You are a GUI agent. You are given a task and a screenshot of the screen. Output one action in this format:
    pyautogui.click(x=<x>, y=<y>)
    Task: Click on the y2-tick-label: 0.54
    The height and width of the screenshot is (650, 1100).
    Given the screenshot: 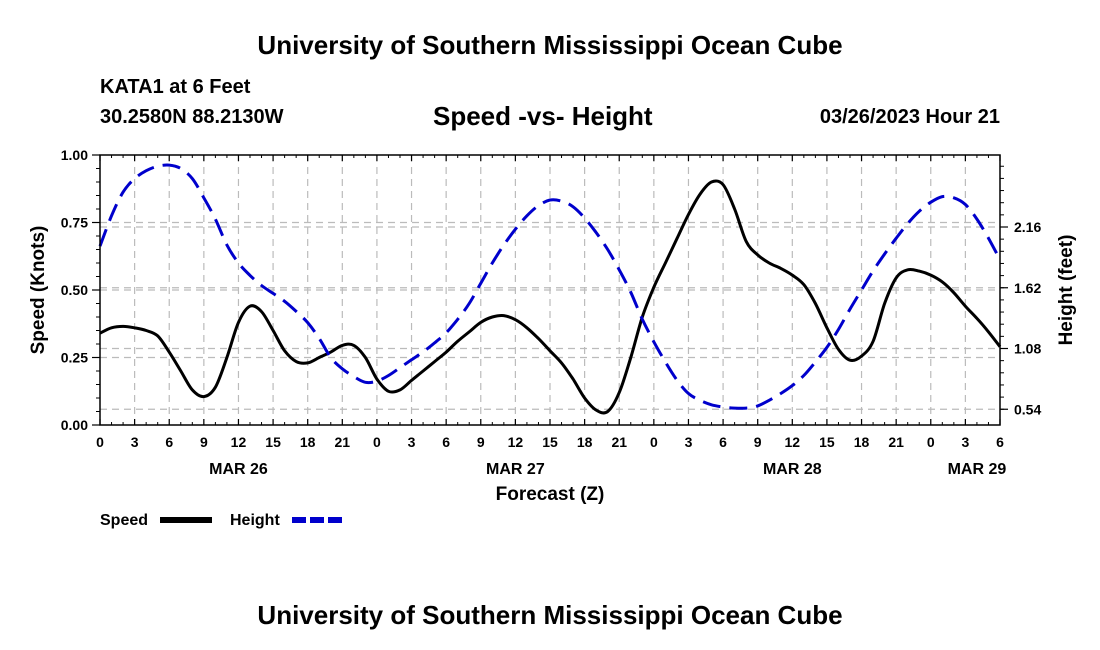 What is the action you would take?
    pyautogui.click(x=1027, y=409)
    